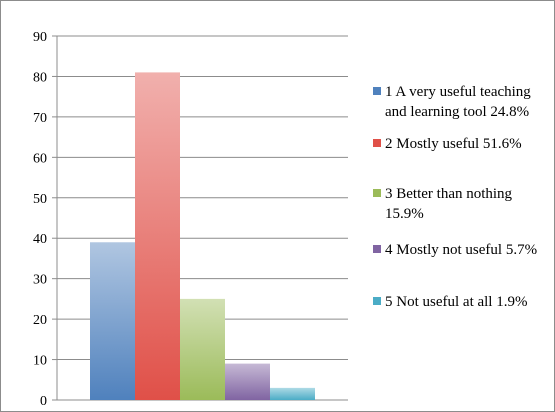  What do you see at coordinates (40, 118) in the screenshot?
I see `y-tick-label: 70` at bounding box center [40, 118].